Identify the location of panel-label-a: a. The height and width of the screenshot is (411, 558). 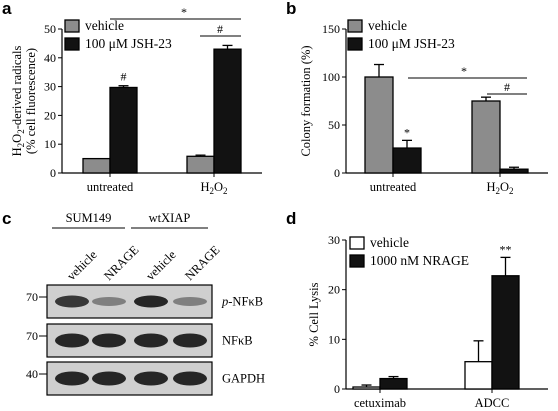
(7, 9).